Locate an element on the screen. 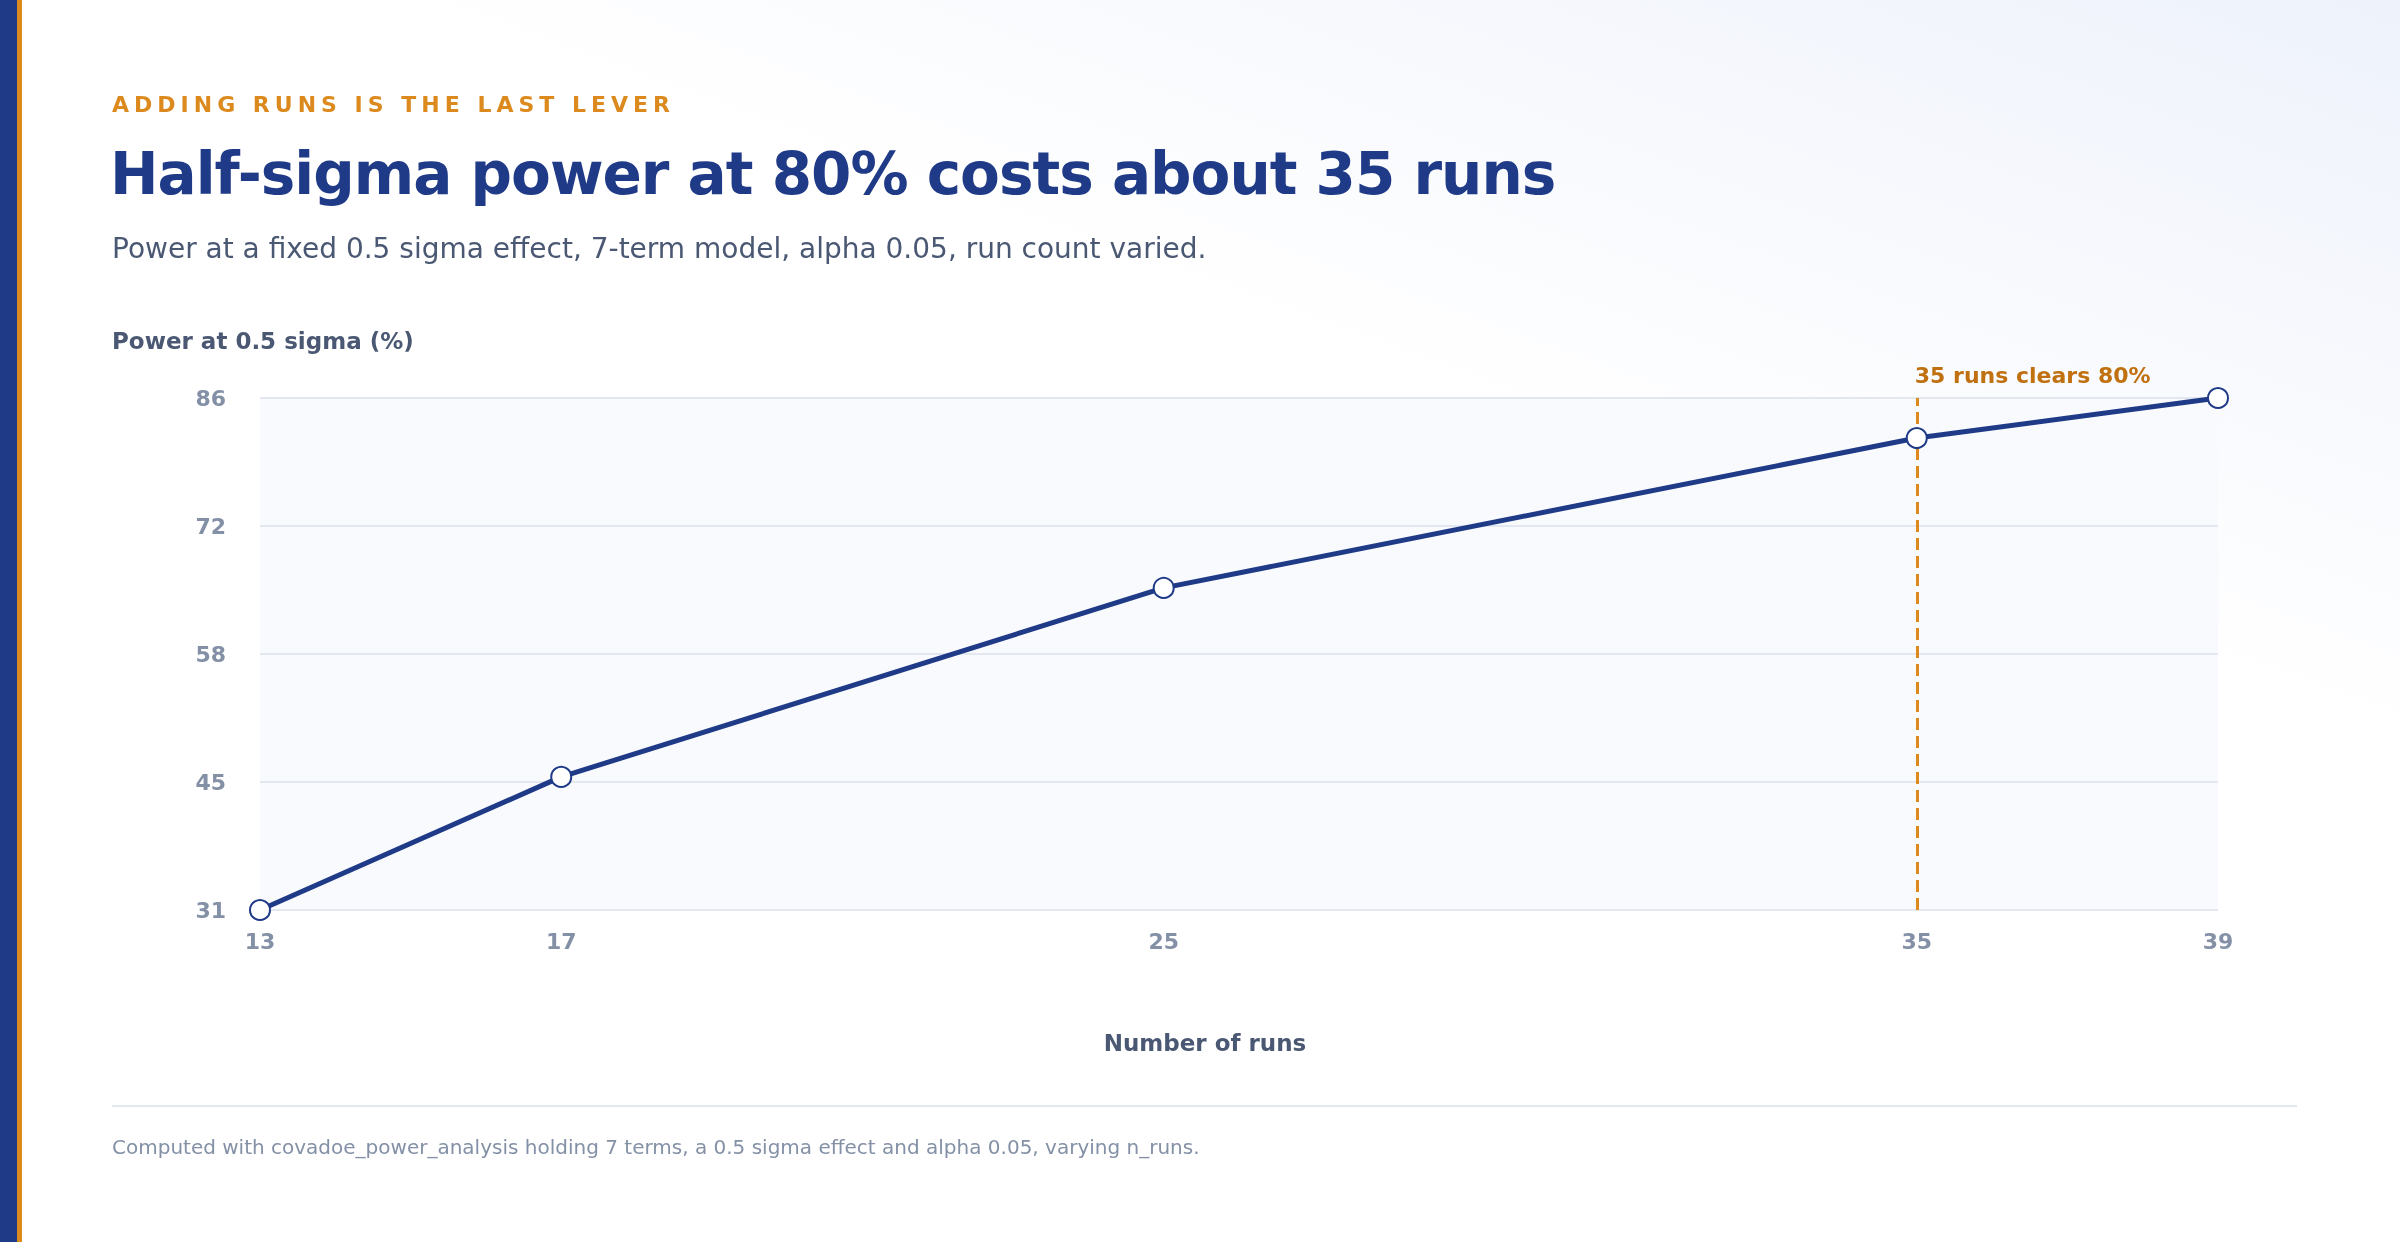  y-tick-label: 86 is located at coordinates (210, 398).